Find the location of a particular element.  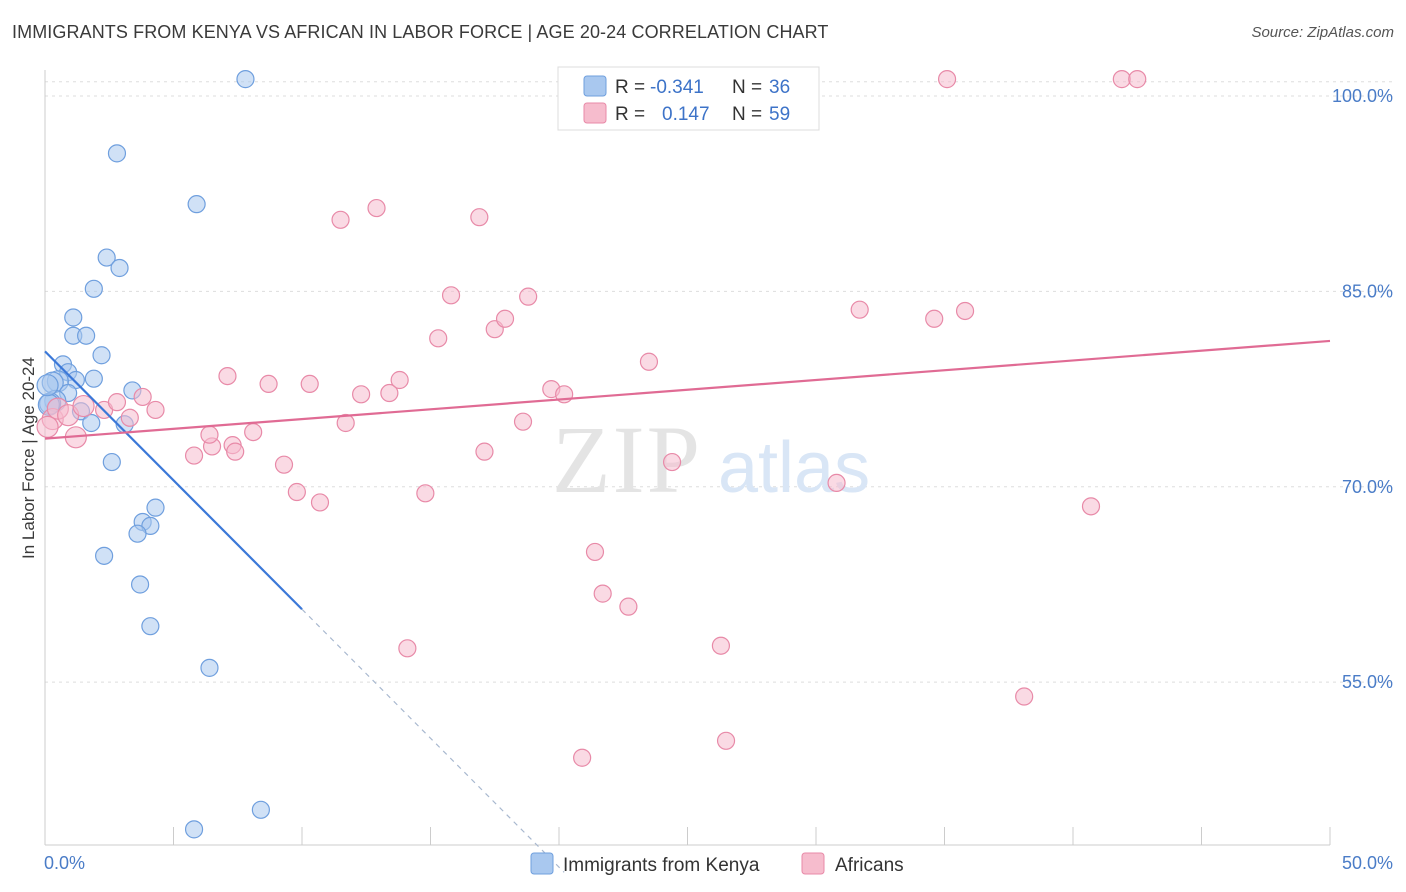

y-tick-label: 100.0% is located at coordinates (1362, 96).